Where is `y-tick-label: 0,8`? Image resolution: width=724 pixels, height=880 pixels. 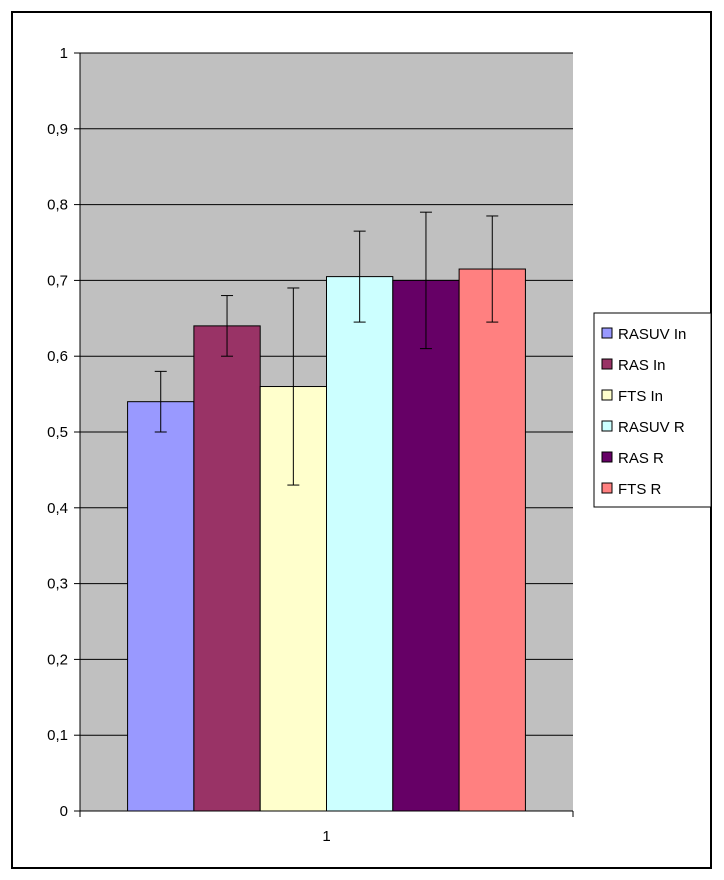 y-tick-label: 0,8 is located at coordinates (57, 205).